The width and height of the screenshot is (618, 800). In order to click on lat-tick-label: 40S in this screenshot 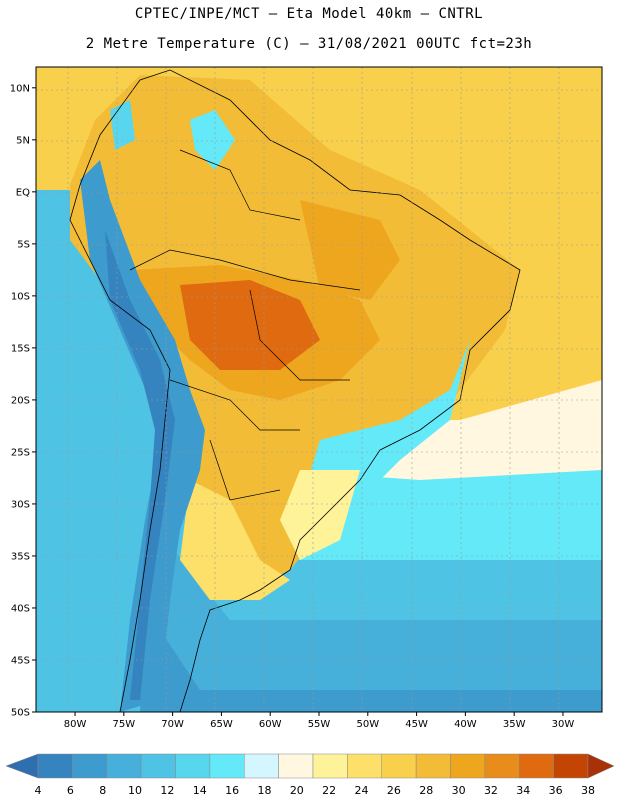, I will do `click(20, 608)`.